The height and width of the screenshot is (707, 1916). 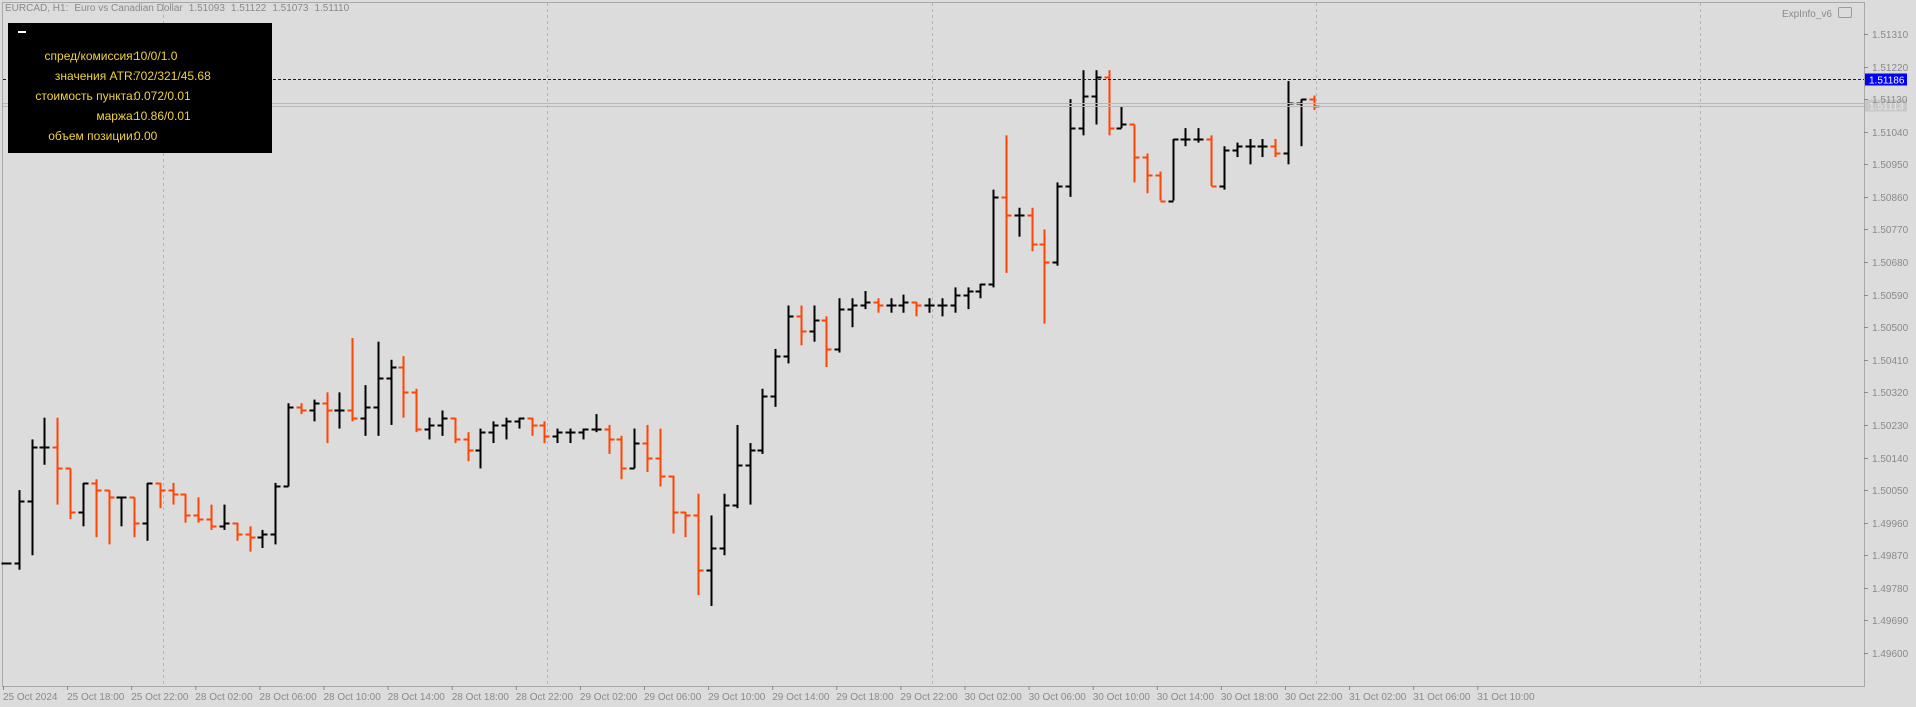 What do you see at coordinates (332, 8) in the screenshot?
I see `quote-close: 1.51110` at bounding box center [332, 8].